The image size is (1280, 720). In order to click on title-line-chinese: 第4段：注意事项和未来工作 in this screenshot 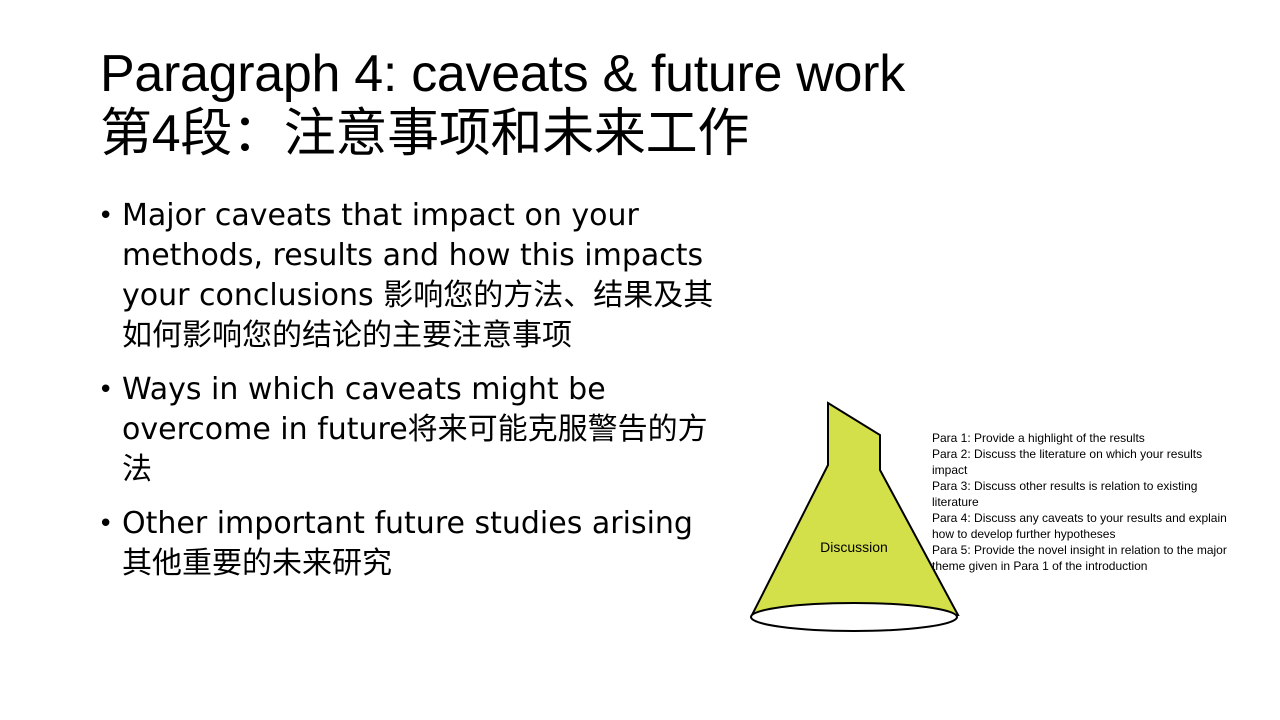, I will do `click(425, 134)`.